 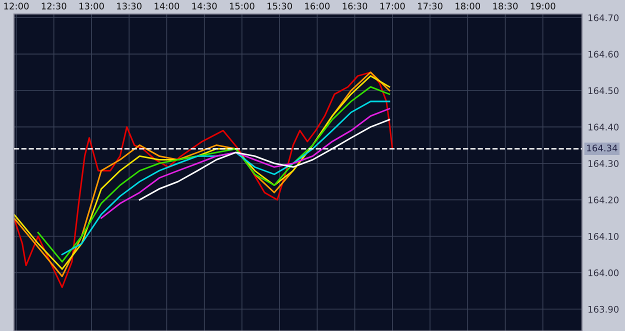 What do you see at coordinates (355, 6) in the screenshot?
I see `x-tick-label: 16:30` at bounding box center [355, 6].